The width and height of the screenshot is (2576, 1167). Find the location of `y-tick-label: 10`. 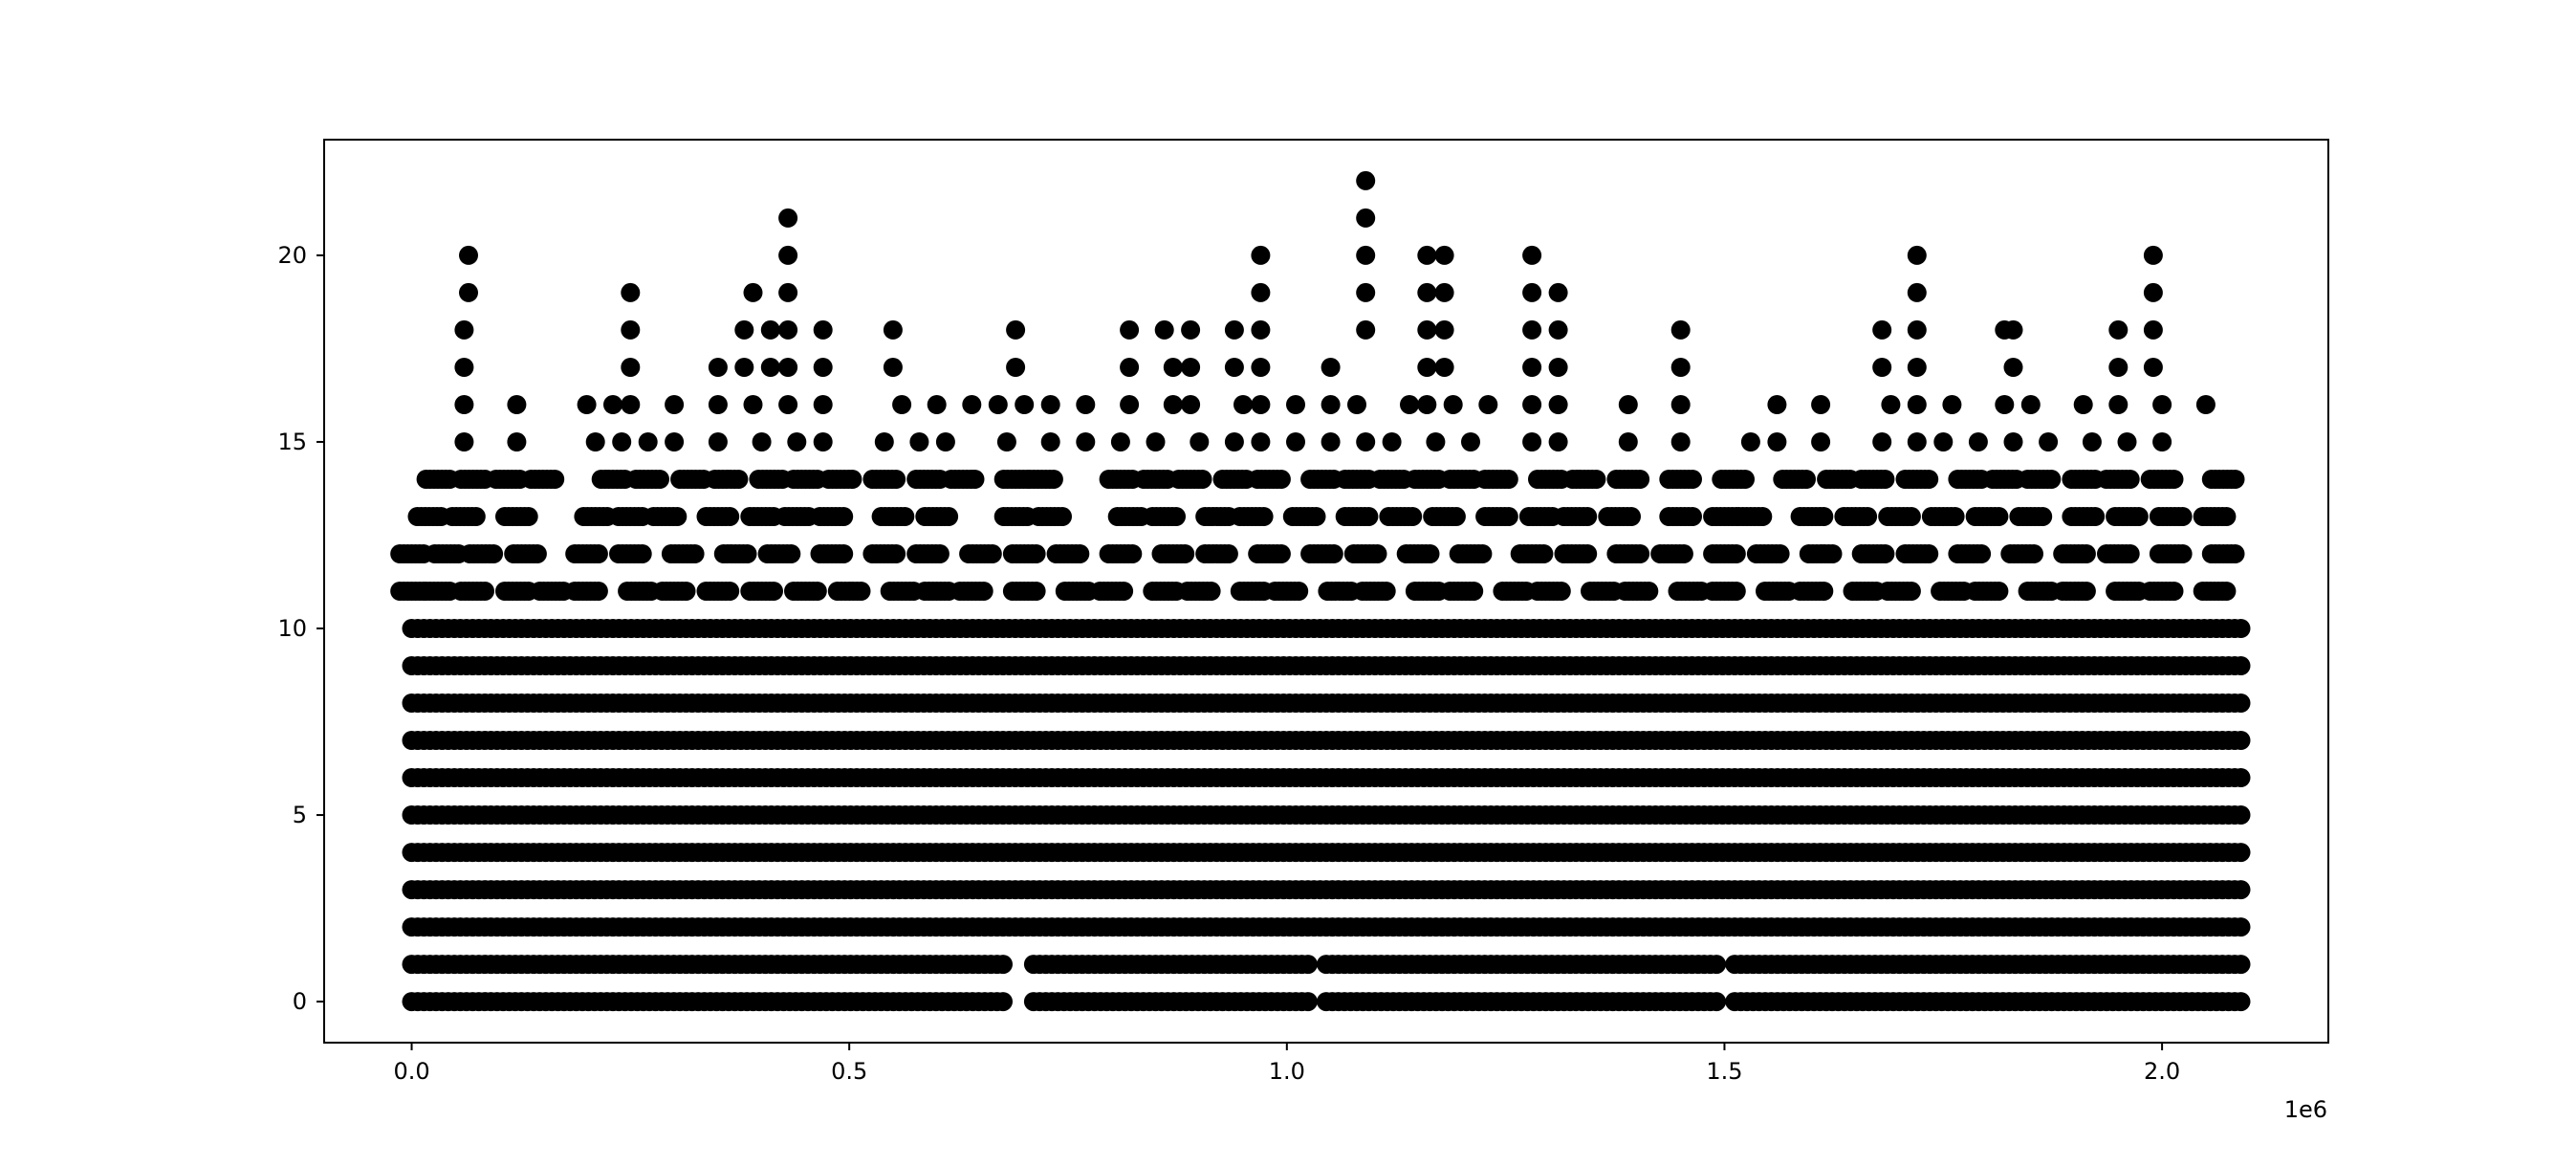

y-tick-label: 10 is located at coordinates (292, 628).